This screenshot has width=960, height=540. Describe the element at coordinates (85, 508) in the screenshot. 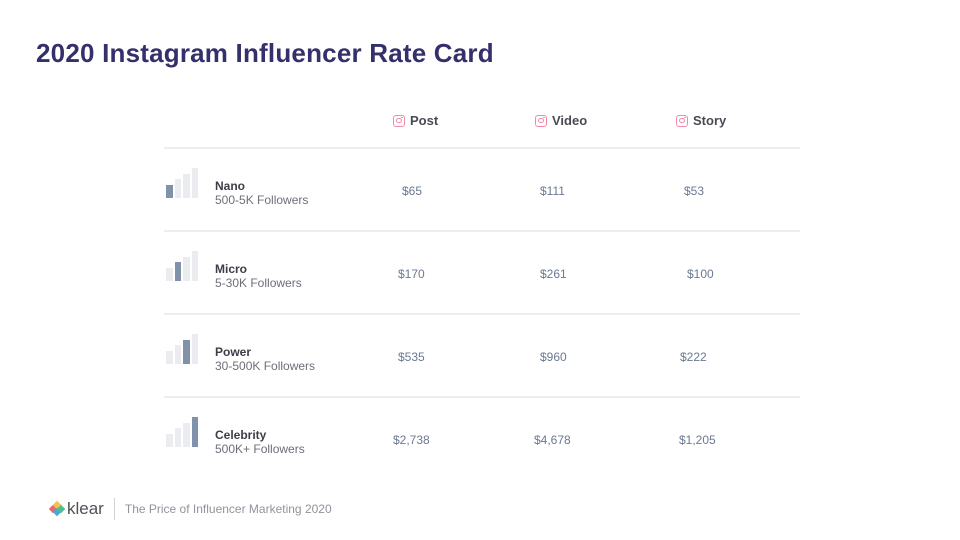

I see `brand-name: klear` at that location.